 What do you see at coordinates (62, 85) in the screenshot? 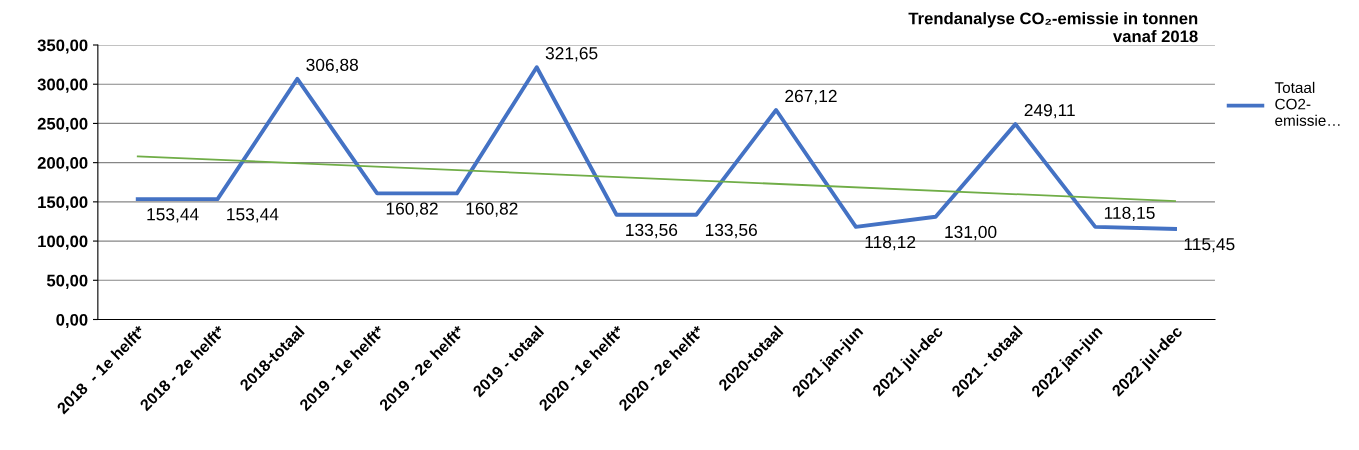
I see `y-tick-label: 300,00` at bounding box center [62, 85].